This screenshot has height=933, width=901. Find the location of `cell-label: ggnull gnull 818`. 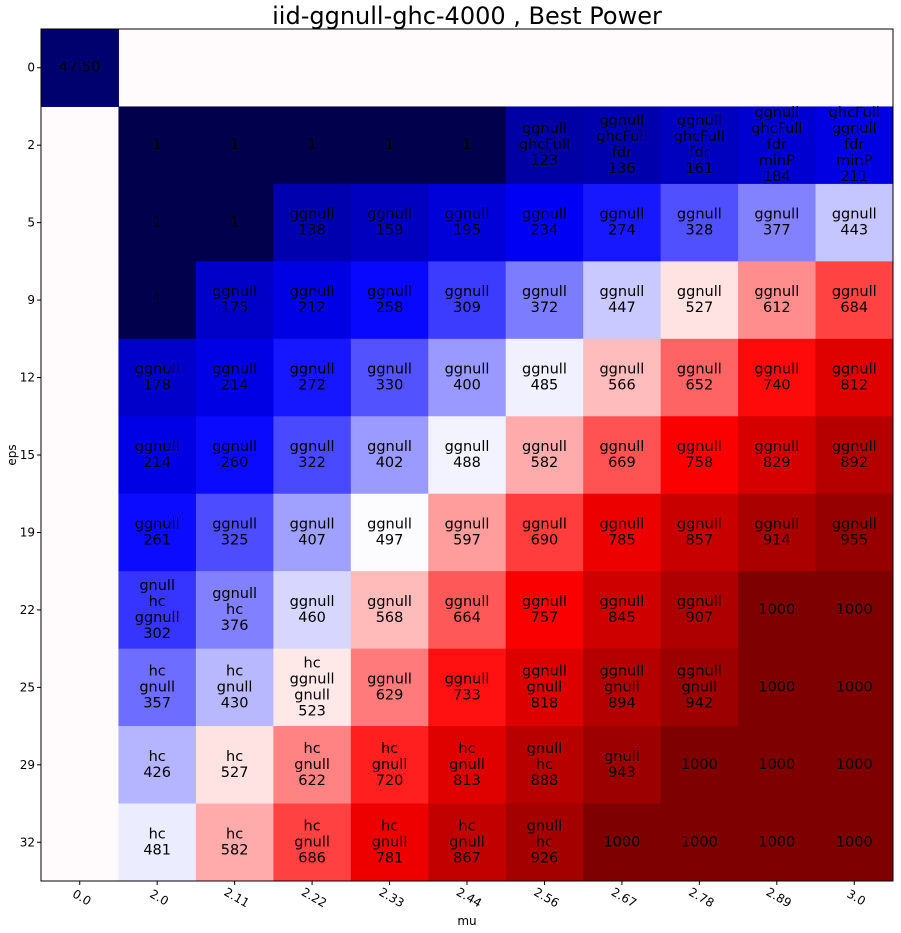

cell-label: ggnull gnull 818 is located at coordinates (544, 687).